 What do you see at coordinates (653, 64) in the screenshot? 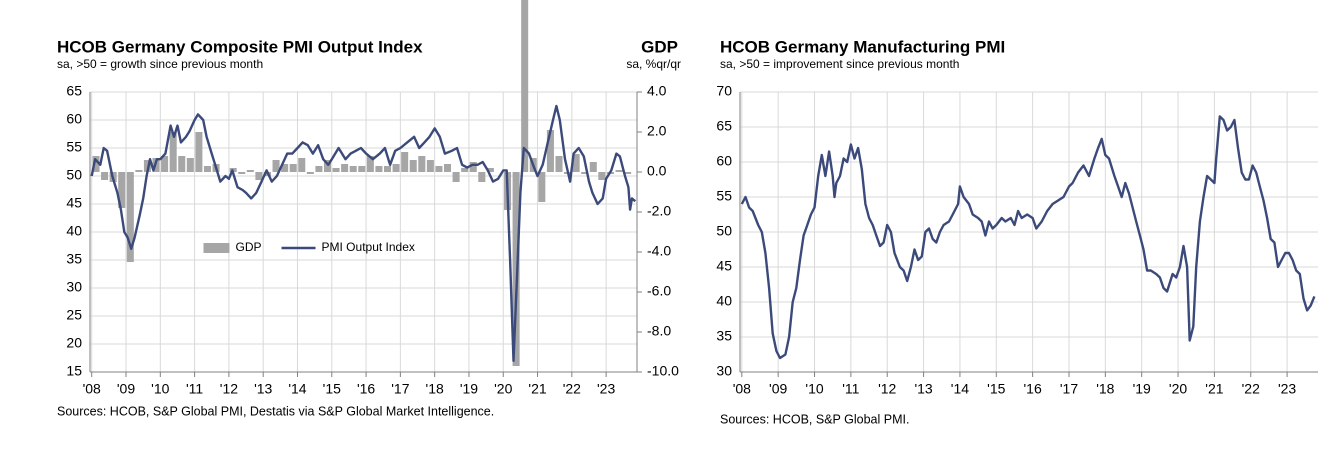
I see `y2-subtitle: sa, %qr/qr` at bounding box center [653, 64].